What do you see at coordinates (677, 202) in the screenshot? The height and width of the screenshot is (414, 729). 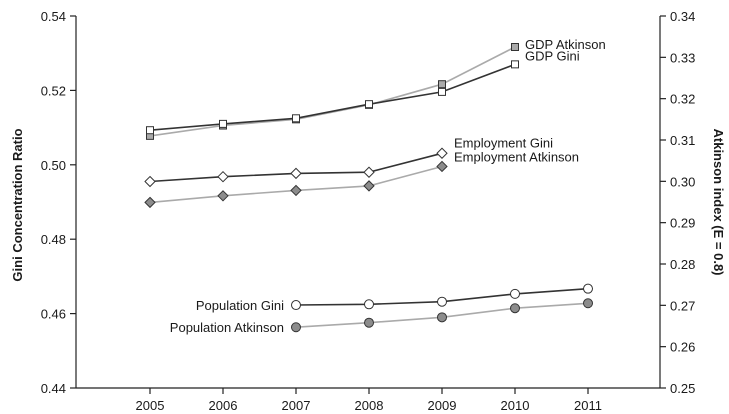 I see `right-axis-ticks: 0.25 0.26 0.27 0.28 0.29 0.30 0.31 0.32 0.33 0.34` at bounding box center [677, 202].